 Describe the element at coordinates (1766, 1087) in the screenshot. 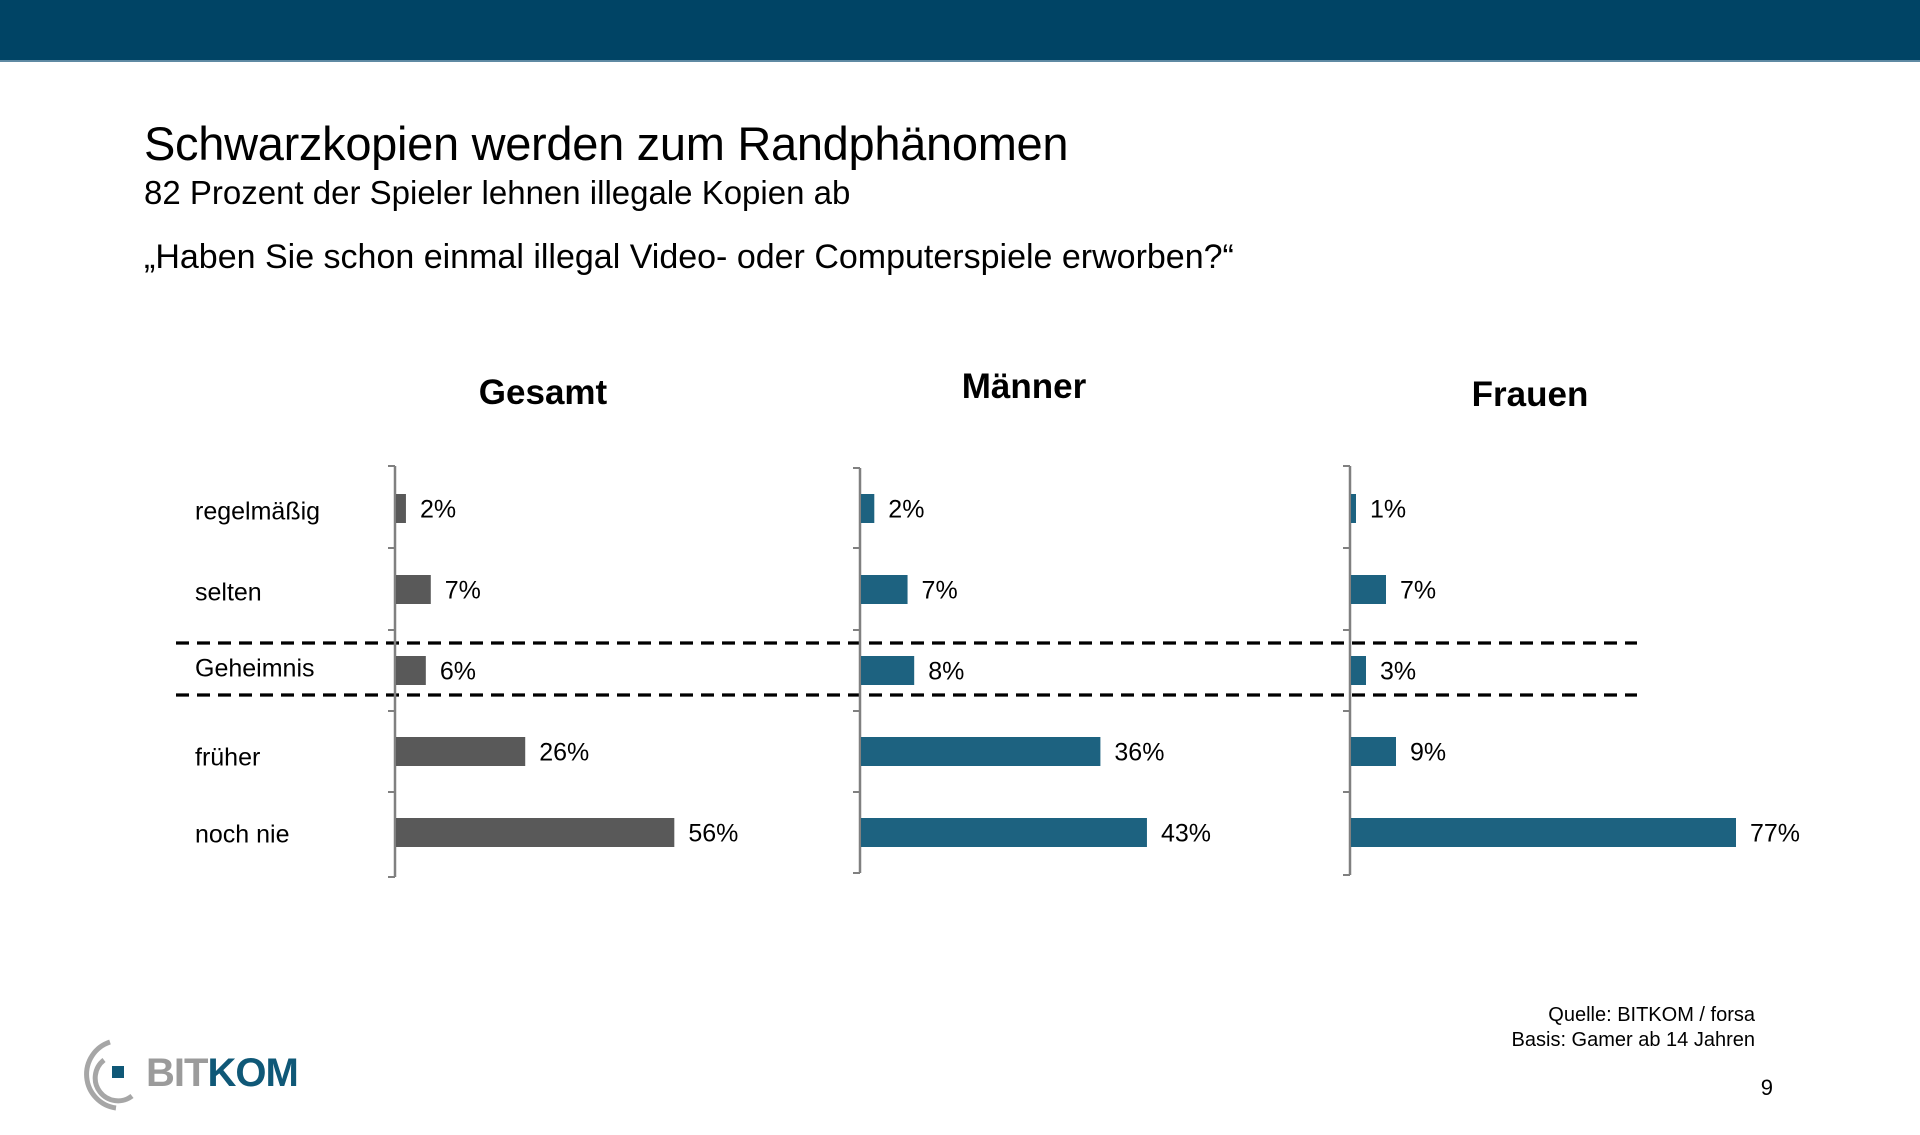

I see `page-number: 9` at that location.